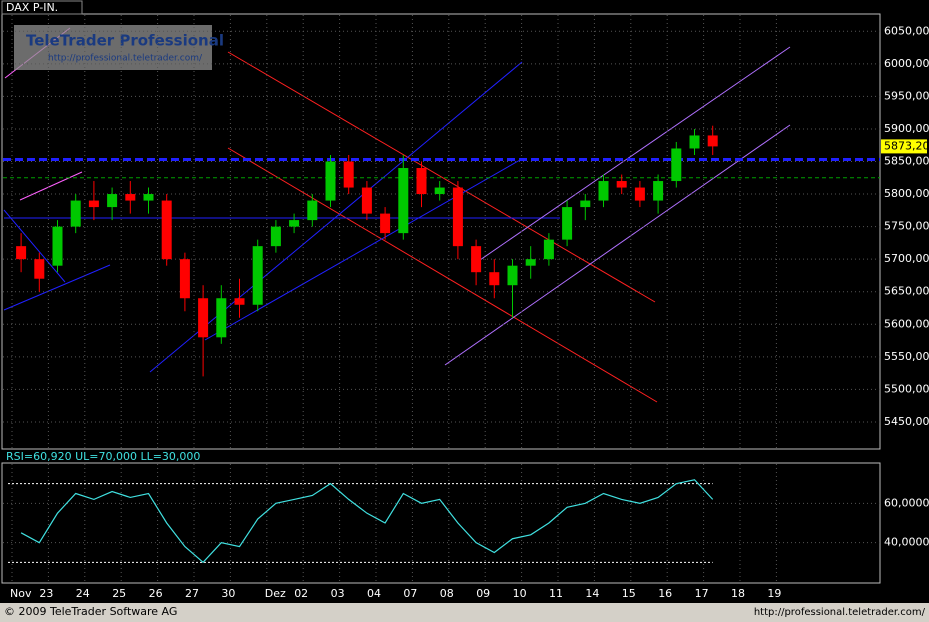  Describe the element at coordinates (90, 611) in the screenshot. I see `copyright: © 2009 TeleTrader Software AG` at that location.